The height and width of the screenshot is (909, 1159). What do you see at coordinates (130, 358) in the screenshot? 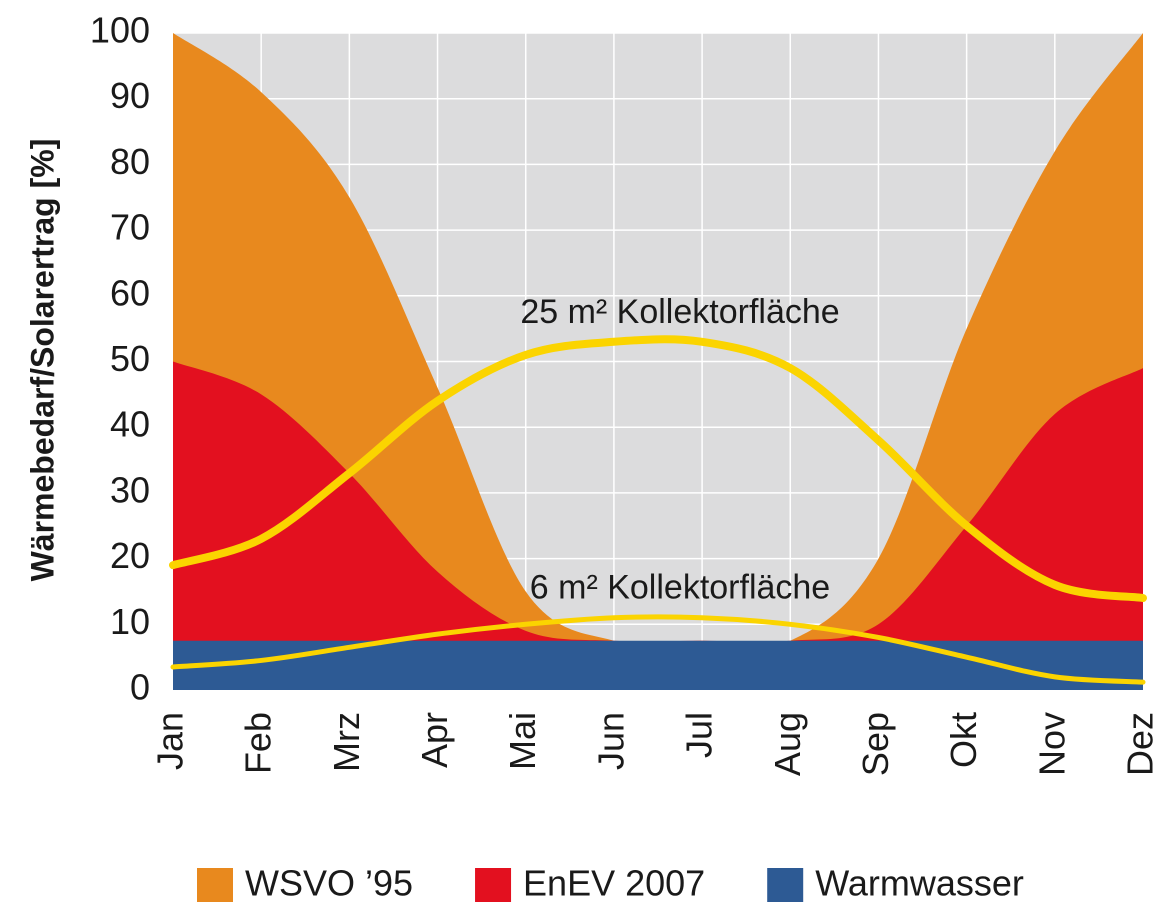
I see `y-tick-label: 50` at bounding box center [130, 358].